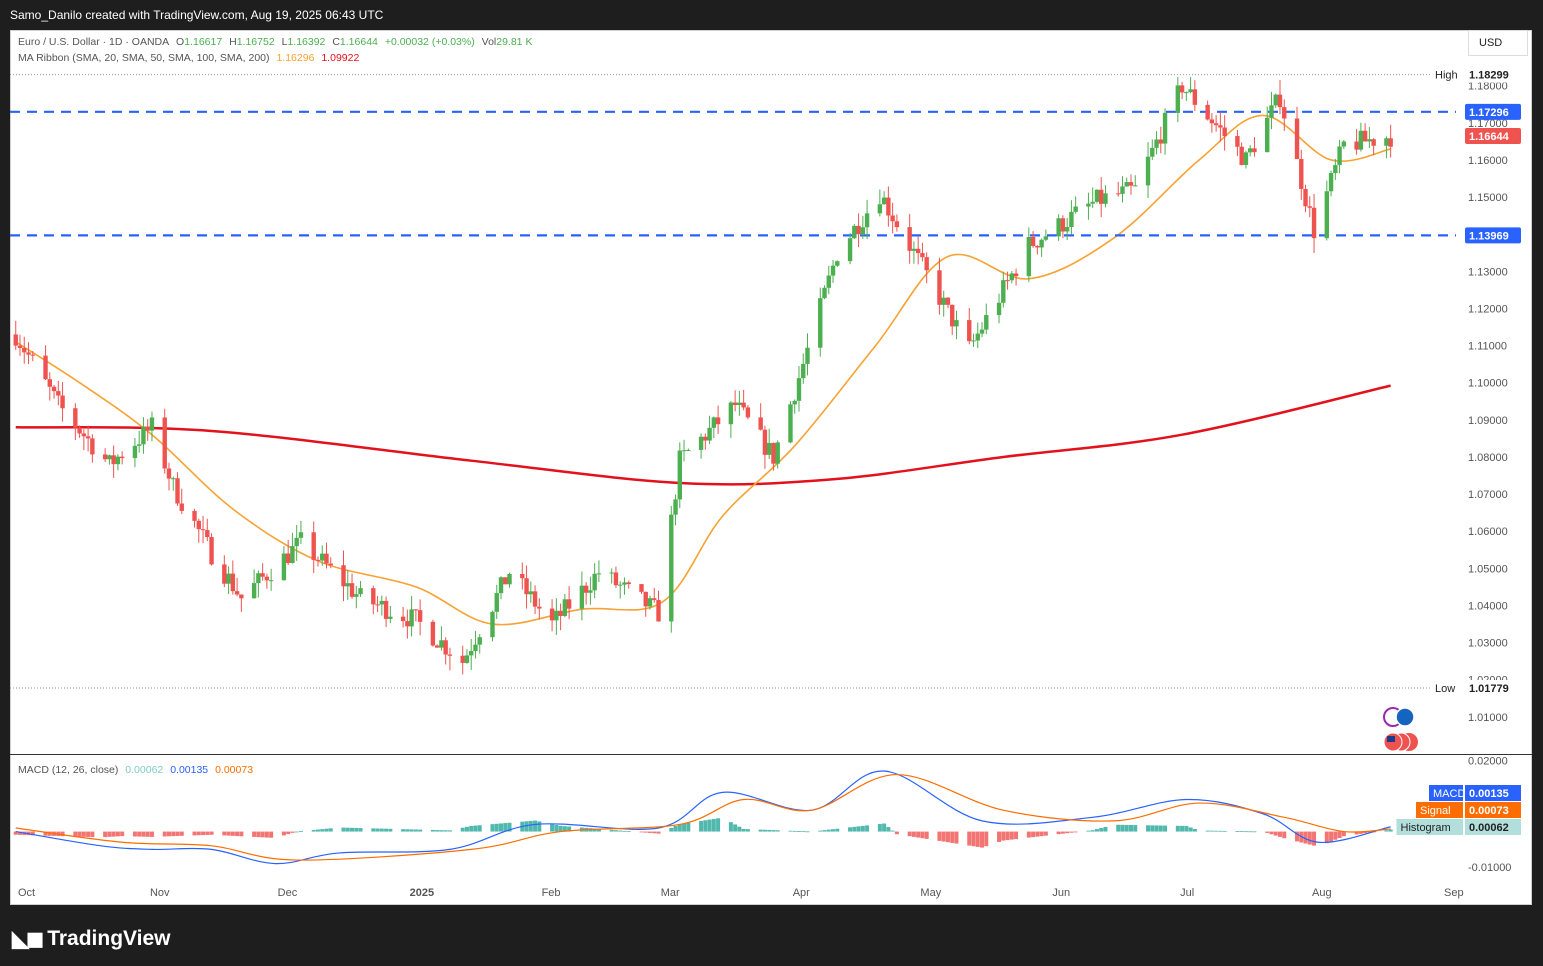 This screenshot has height=966, width=1543. I want to click on macd-hist-value: 0.00062, so click(144, 770).